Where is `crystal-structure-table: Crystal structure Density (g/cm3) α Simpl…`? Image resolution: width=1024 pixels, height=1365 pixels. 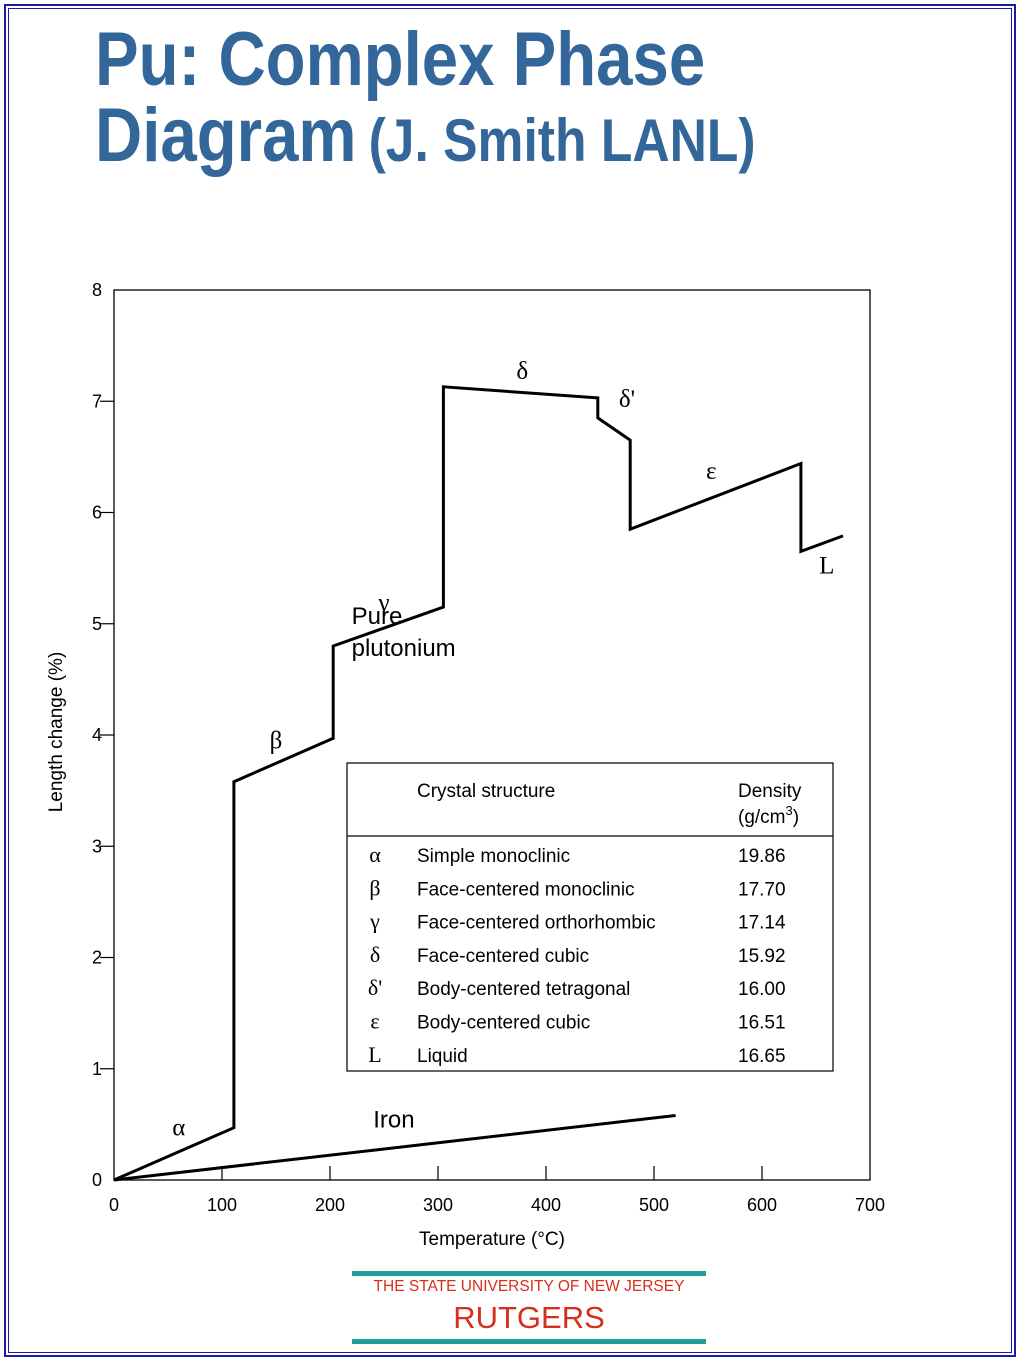
crystal-structure-table: Crystal structure Density (g/cm3) α Simpl… is located at coordinates (590, 917).